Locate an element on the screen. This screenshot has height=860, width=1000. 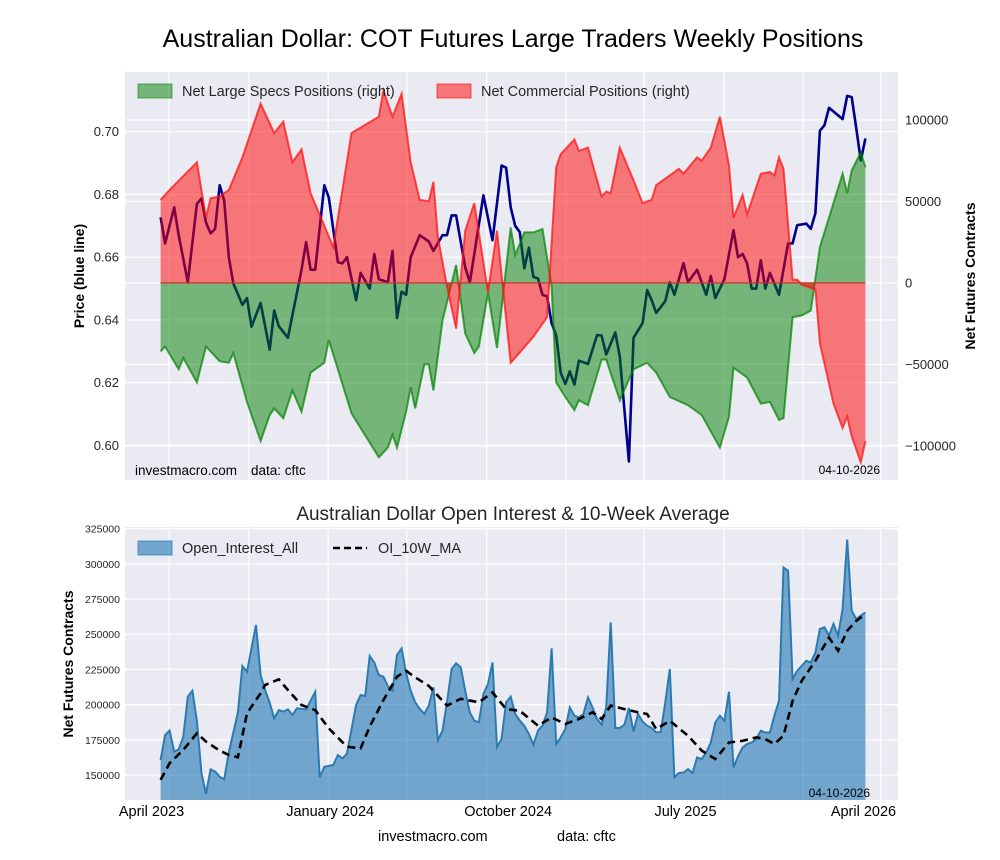
y-axis-label-left: Price (blue line) is located at coordinates (79, 276).